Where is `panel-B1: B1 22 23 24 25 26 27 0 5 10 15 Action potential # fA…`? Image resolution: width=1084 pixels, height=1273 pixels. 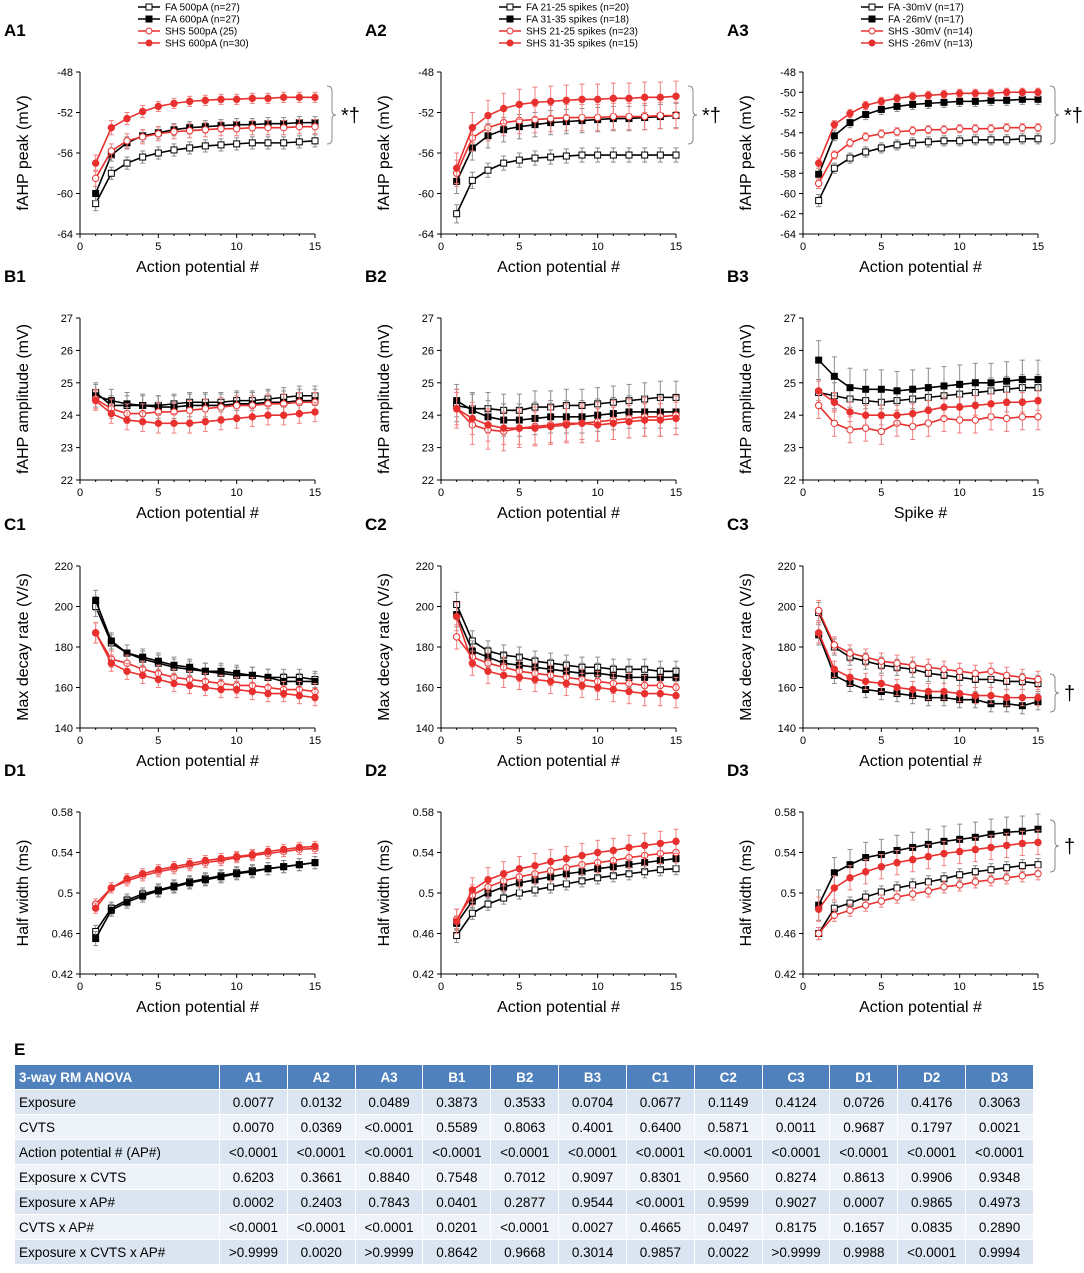 panel-B1: B1 22 23 24 25 26 27 0 5 10 15 Action potential # fA… is located at coordinates (162, 394).